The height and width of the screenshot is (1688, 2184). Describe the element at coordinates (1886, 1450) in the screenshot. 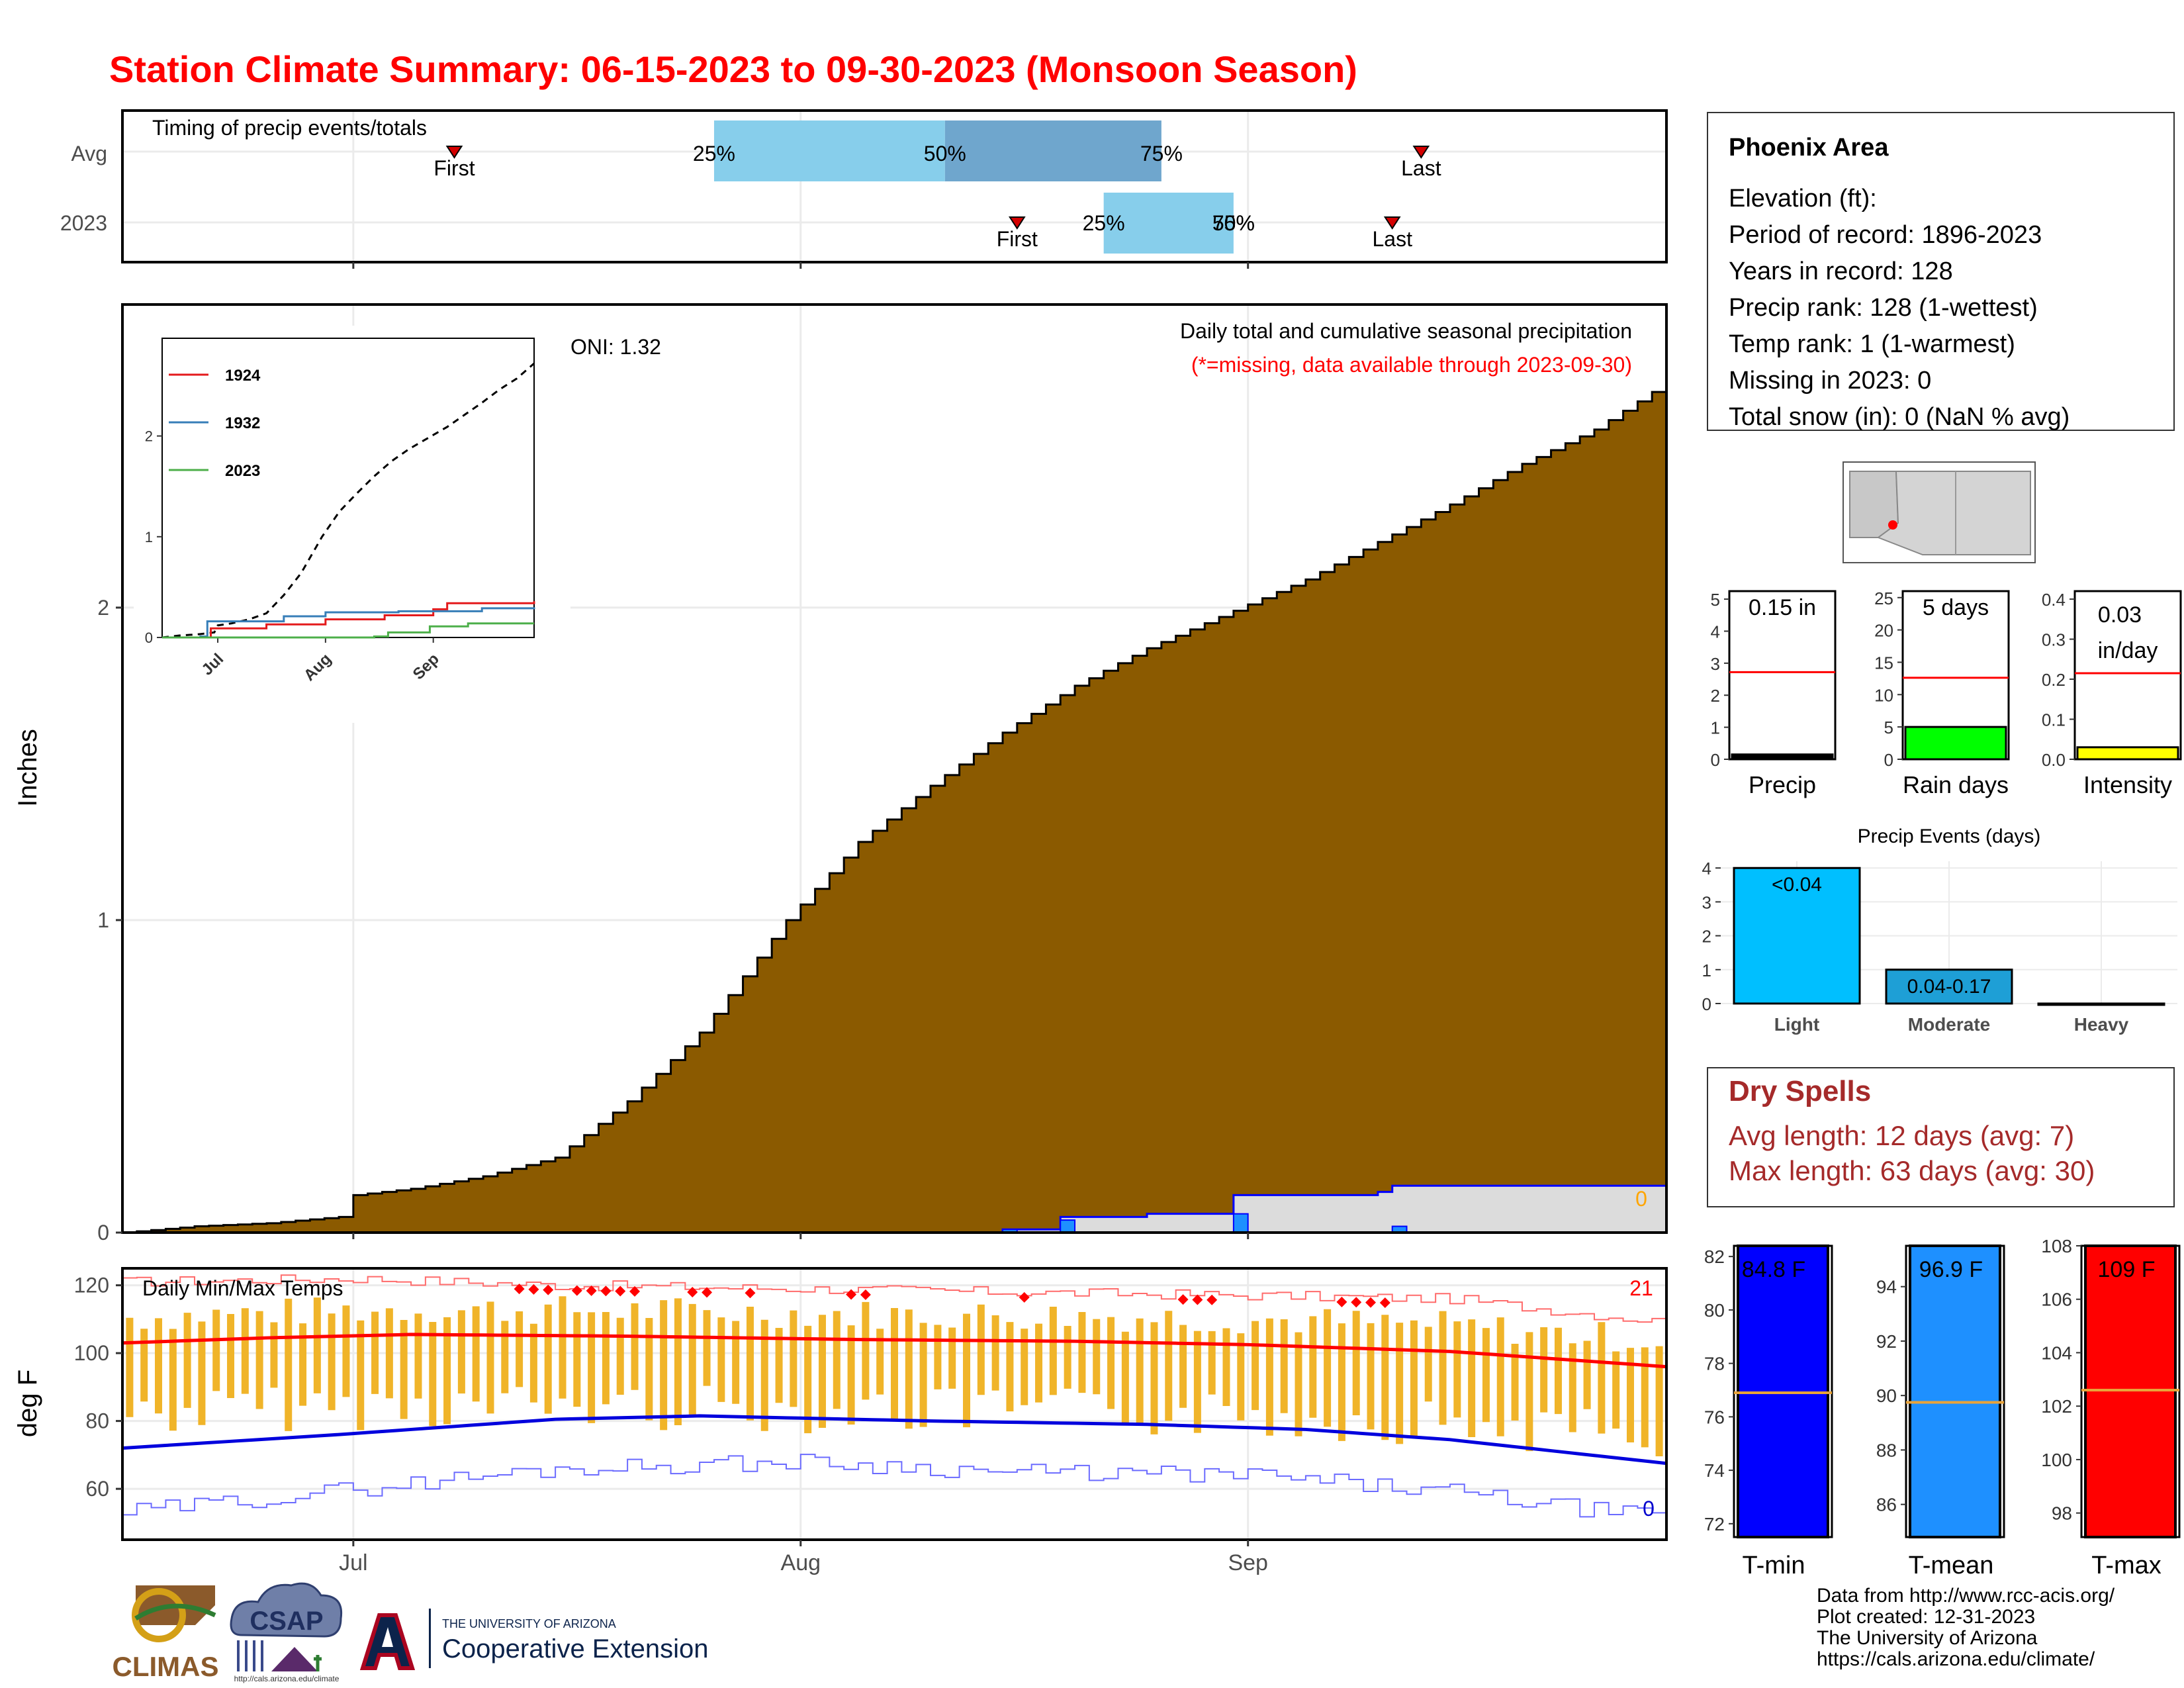

I see `bar-tmean-ytick-label: 88` at that location.